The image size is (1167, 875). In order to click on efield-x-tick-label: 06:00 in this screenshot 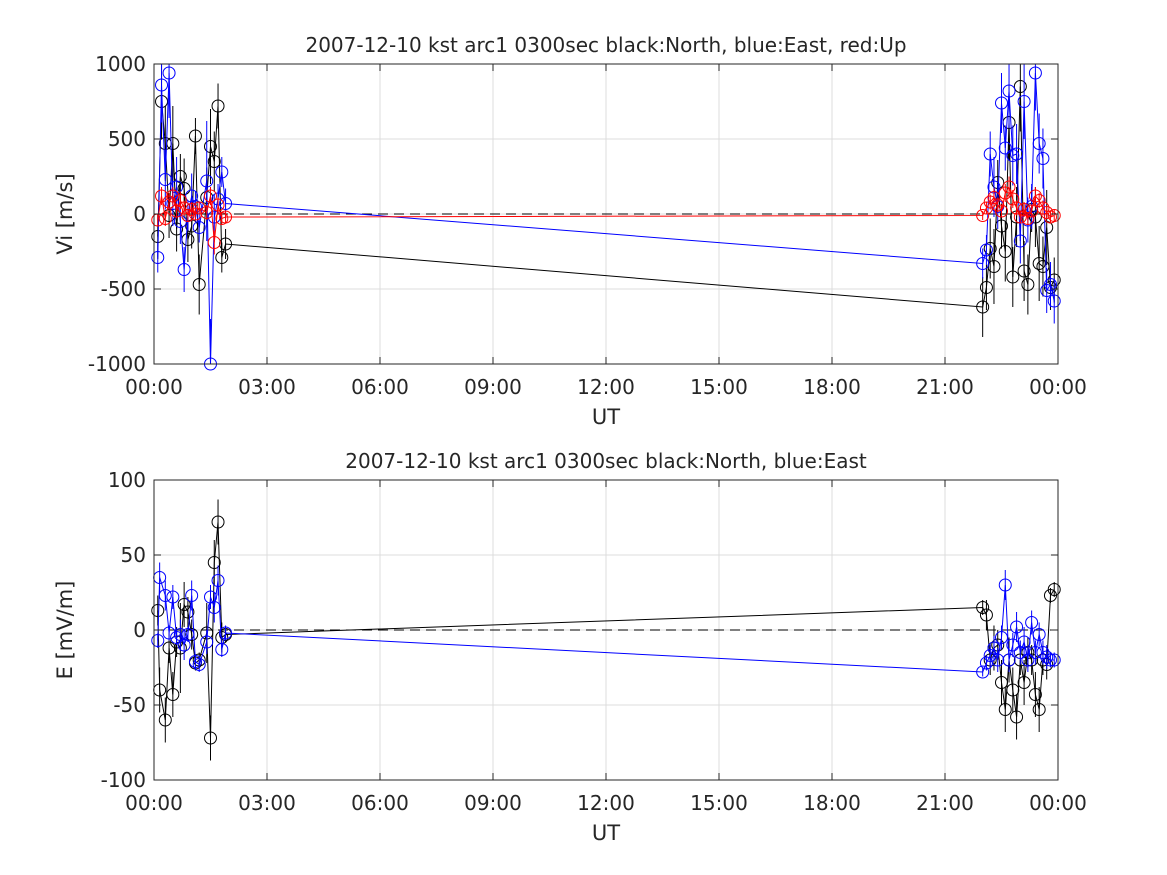, I will do `click(380, 803)`.